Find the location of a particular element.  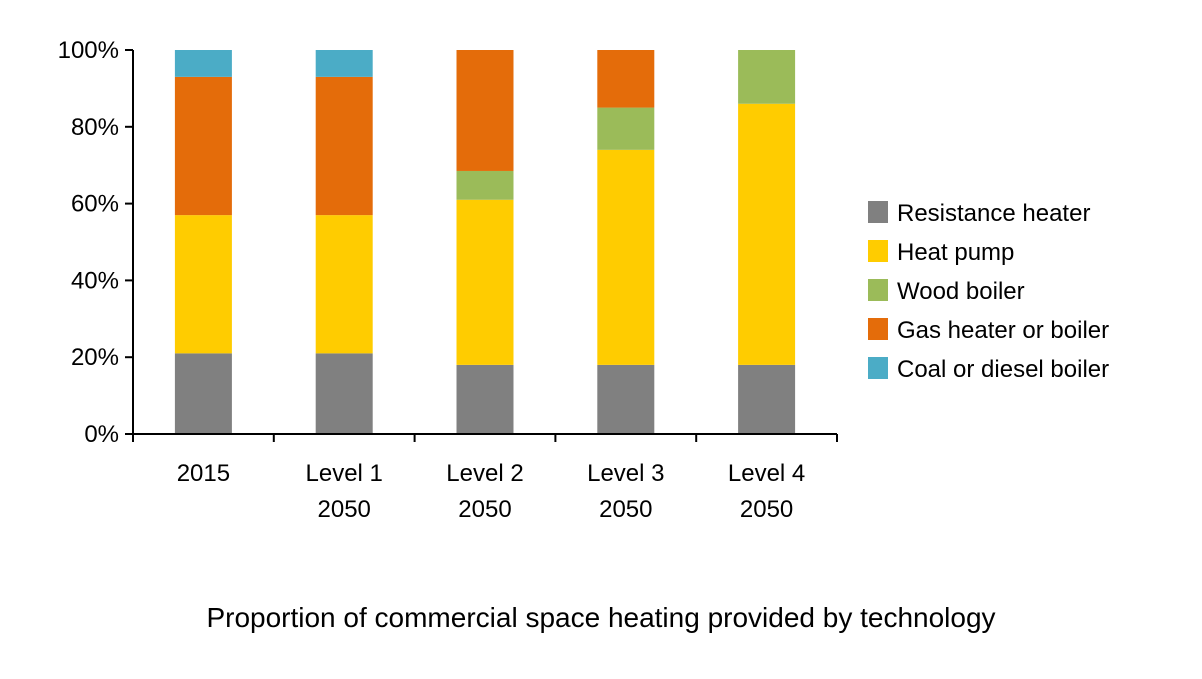

legend-label-4: Coal or diesel boiler is located at coordinates (1003, 369).